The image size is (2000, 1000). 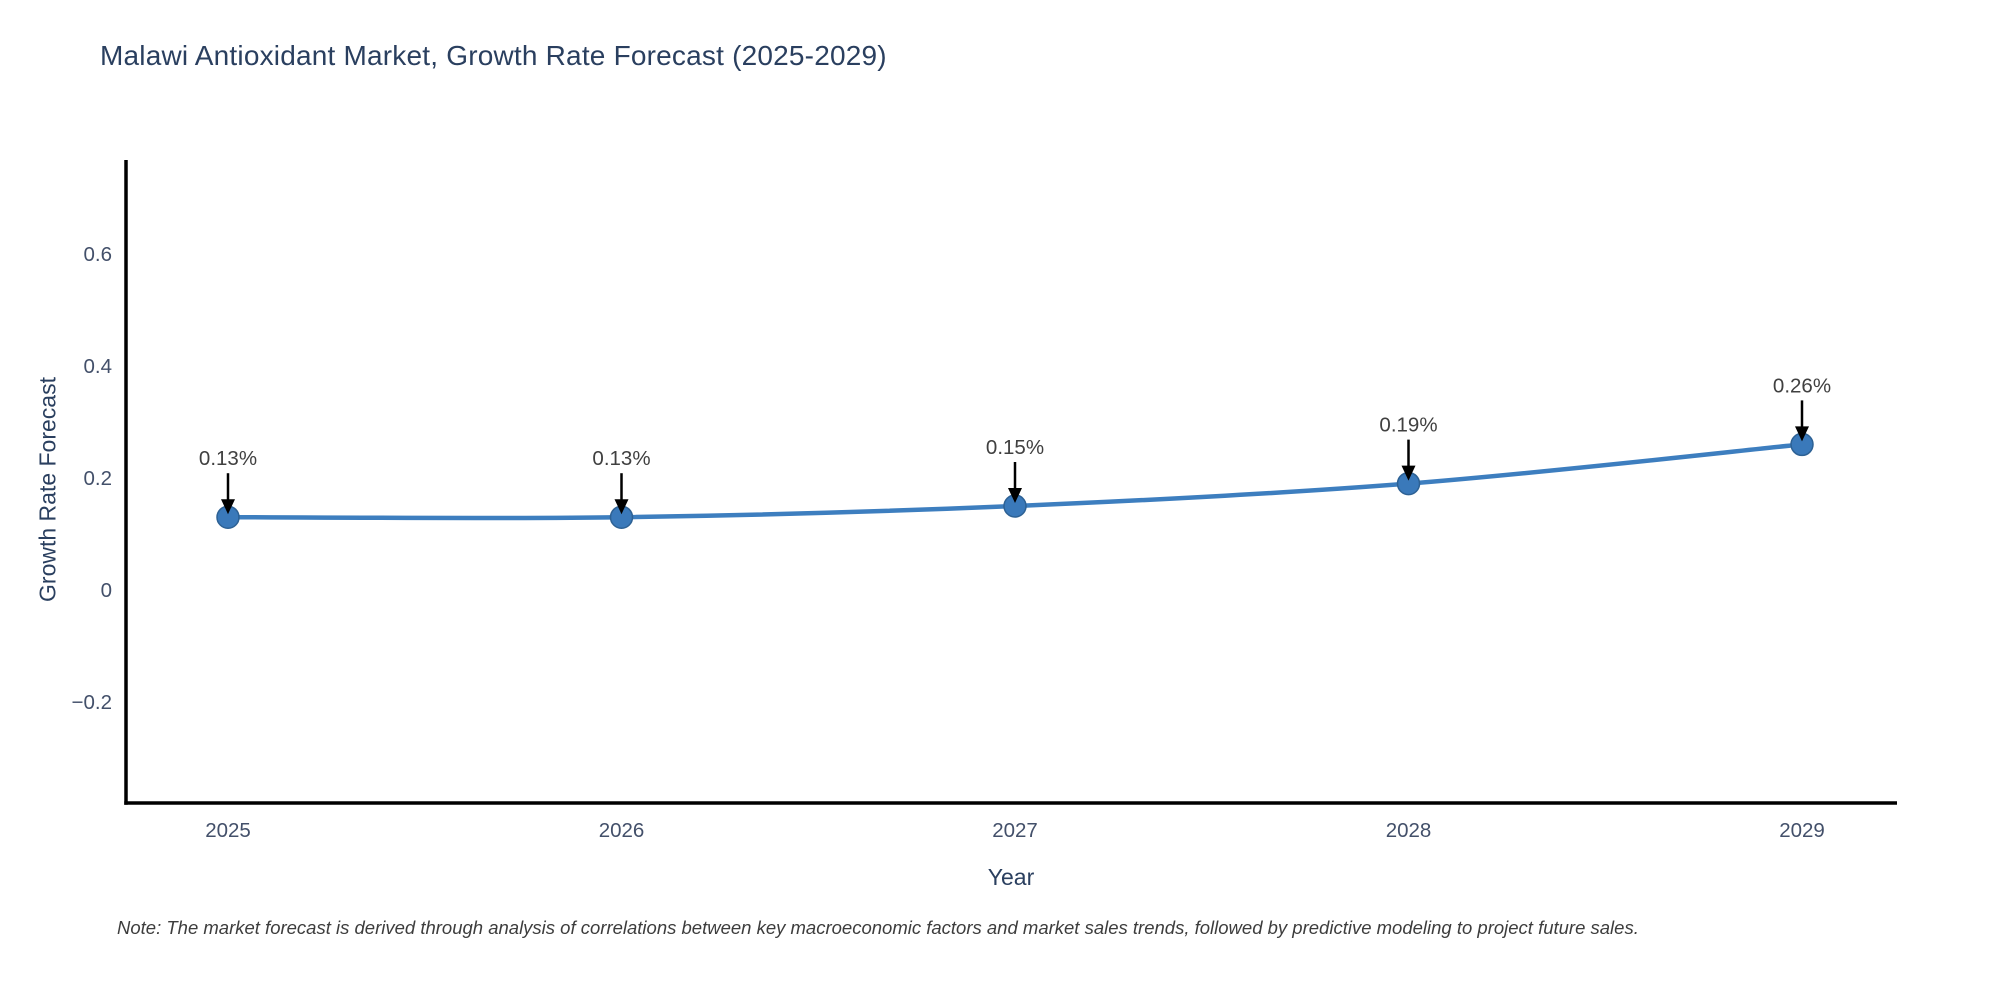 I want to click on point-annotation-label: 0.26%, so click(x=1802, y=385).